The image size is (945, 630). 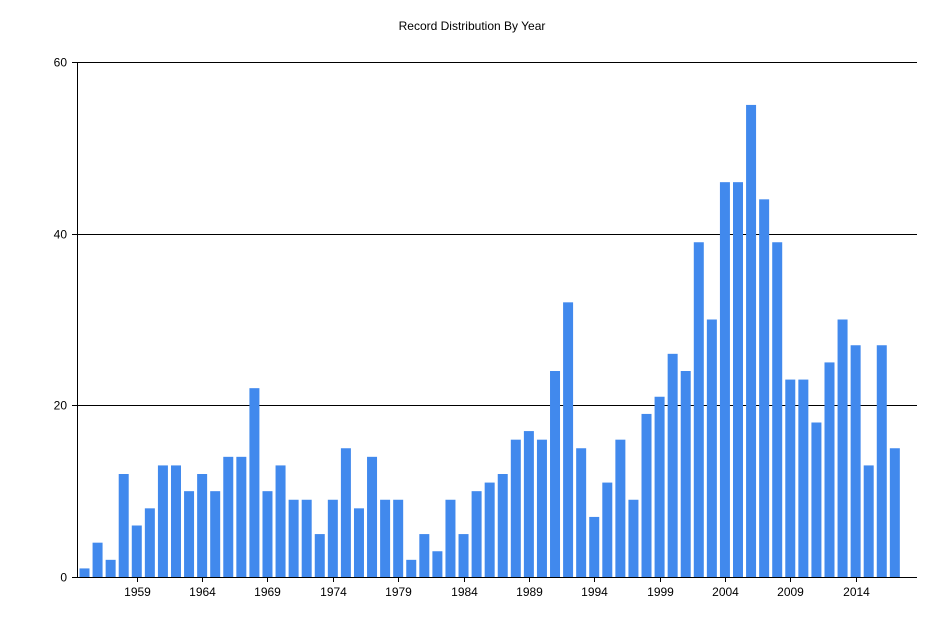 I want to click on bar-1969, so click(x=267, y=534).